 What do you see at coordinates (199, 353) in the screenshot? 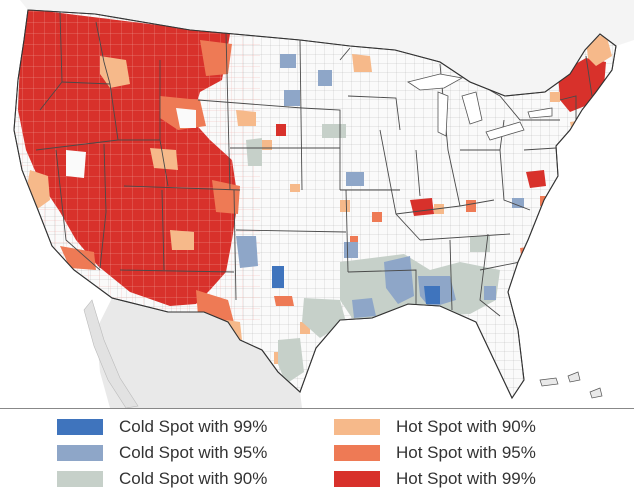
I see `mexico-land` at bounding box center [199, 353].